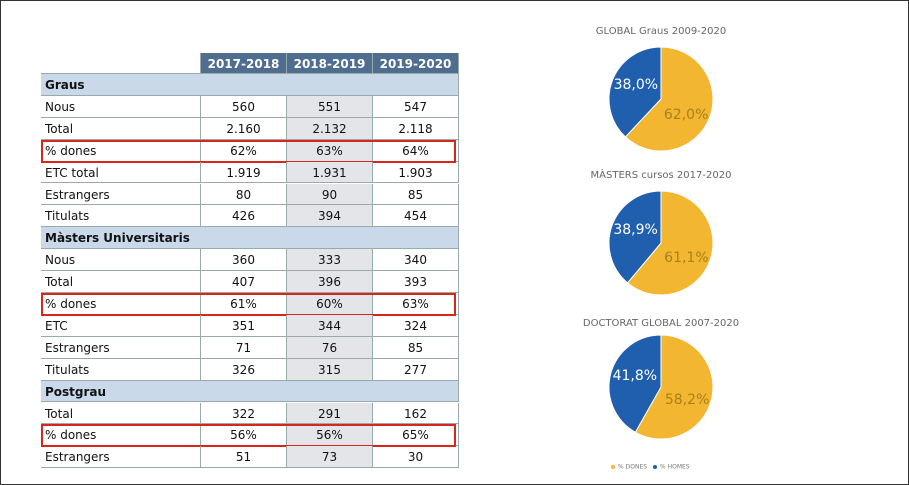  I want to click on cell: 333, so click(330, 260).